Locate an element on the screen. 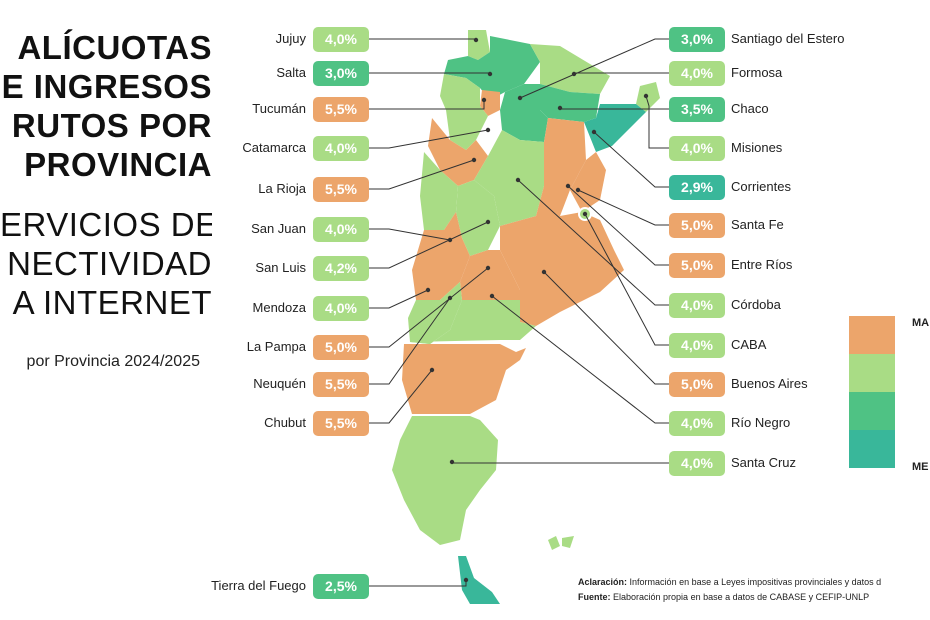 This screenshot has width=930, height=620. leader-santa-fe is located at coordinates (623, 207).